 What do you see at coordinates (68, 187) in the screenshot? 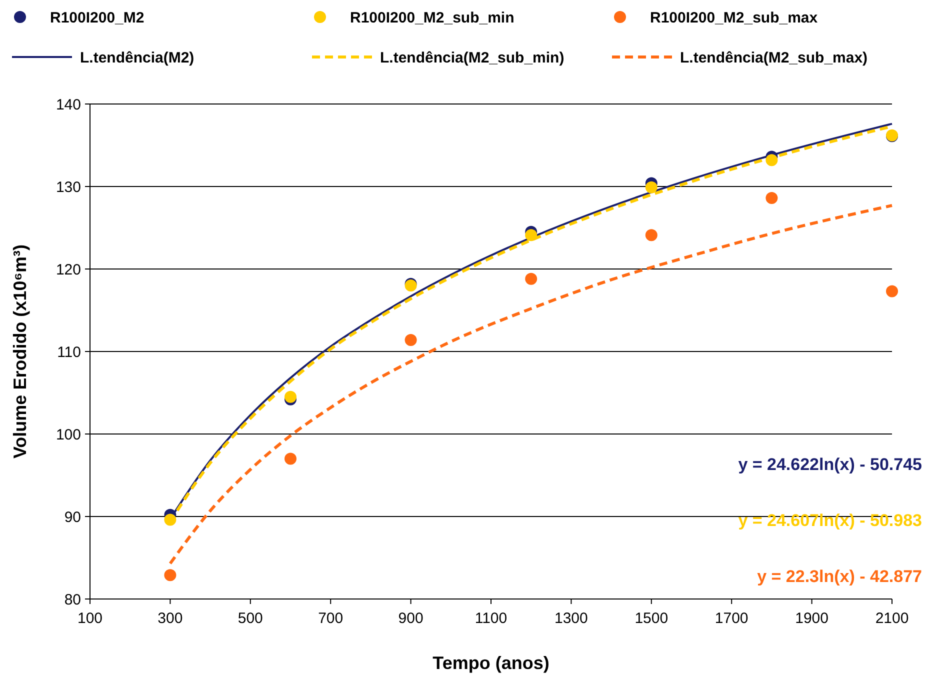
I see `y-tick-label: 130` at bounding box center [68, 187].